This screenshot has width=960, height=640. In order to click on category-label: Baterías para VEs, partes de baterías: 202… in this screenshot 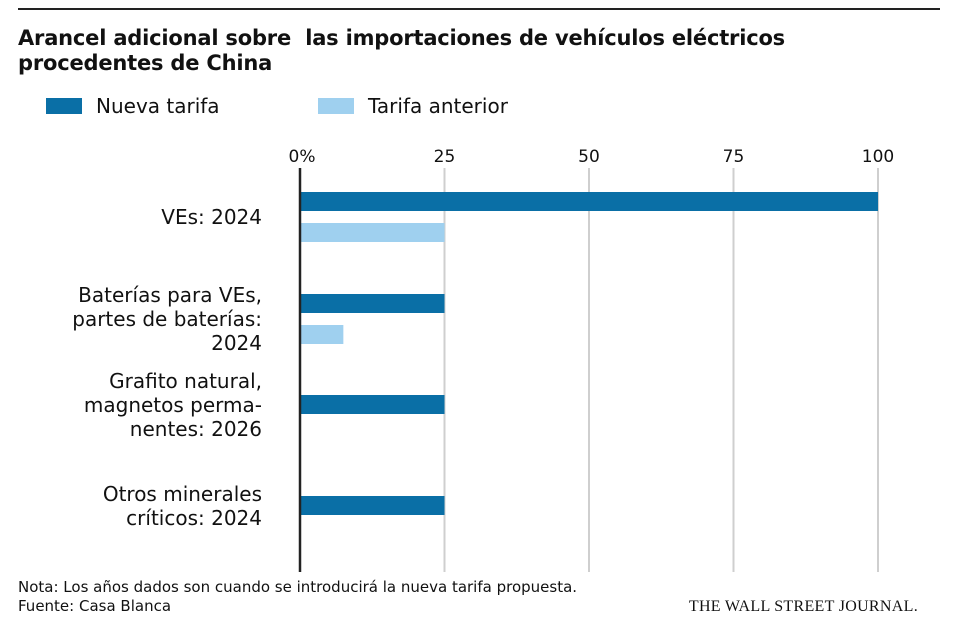, I will do `click(167, 319)`.